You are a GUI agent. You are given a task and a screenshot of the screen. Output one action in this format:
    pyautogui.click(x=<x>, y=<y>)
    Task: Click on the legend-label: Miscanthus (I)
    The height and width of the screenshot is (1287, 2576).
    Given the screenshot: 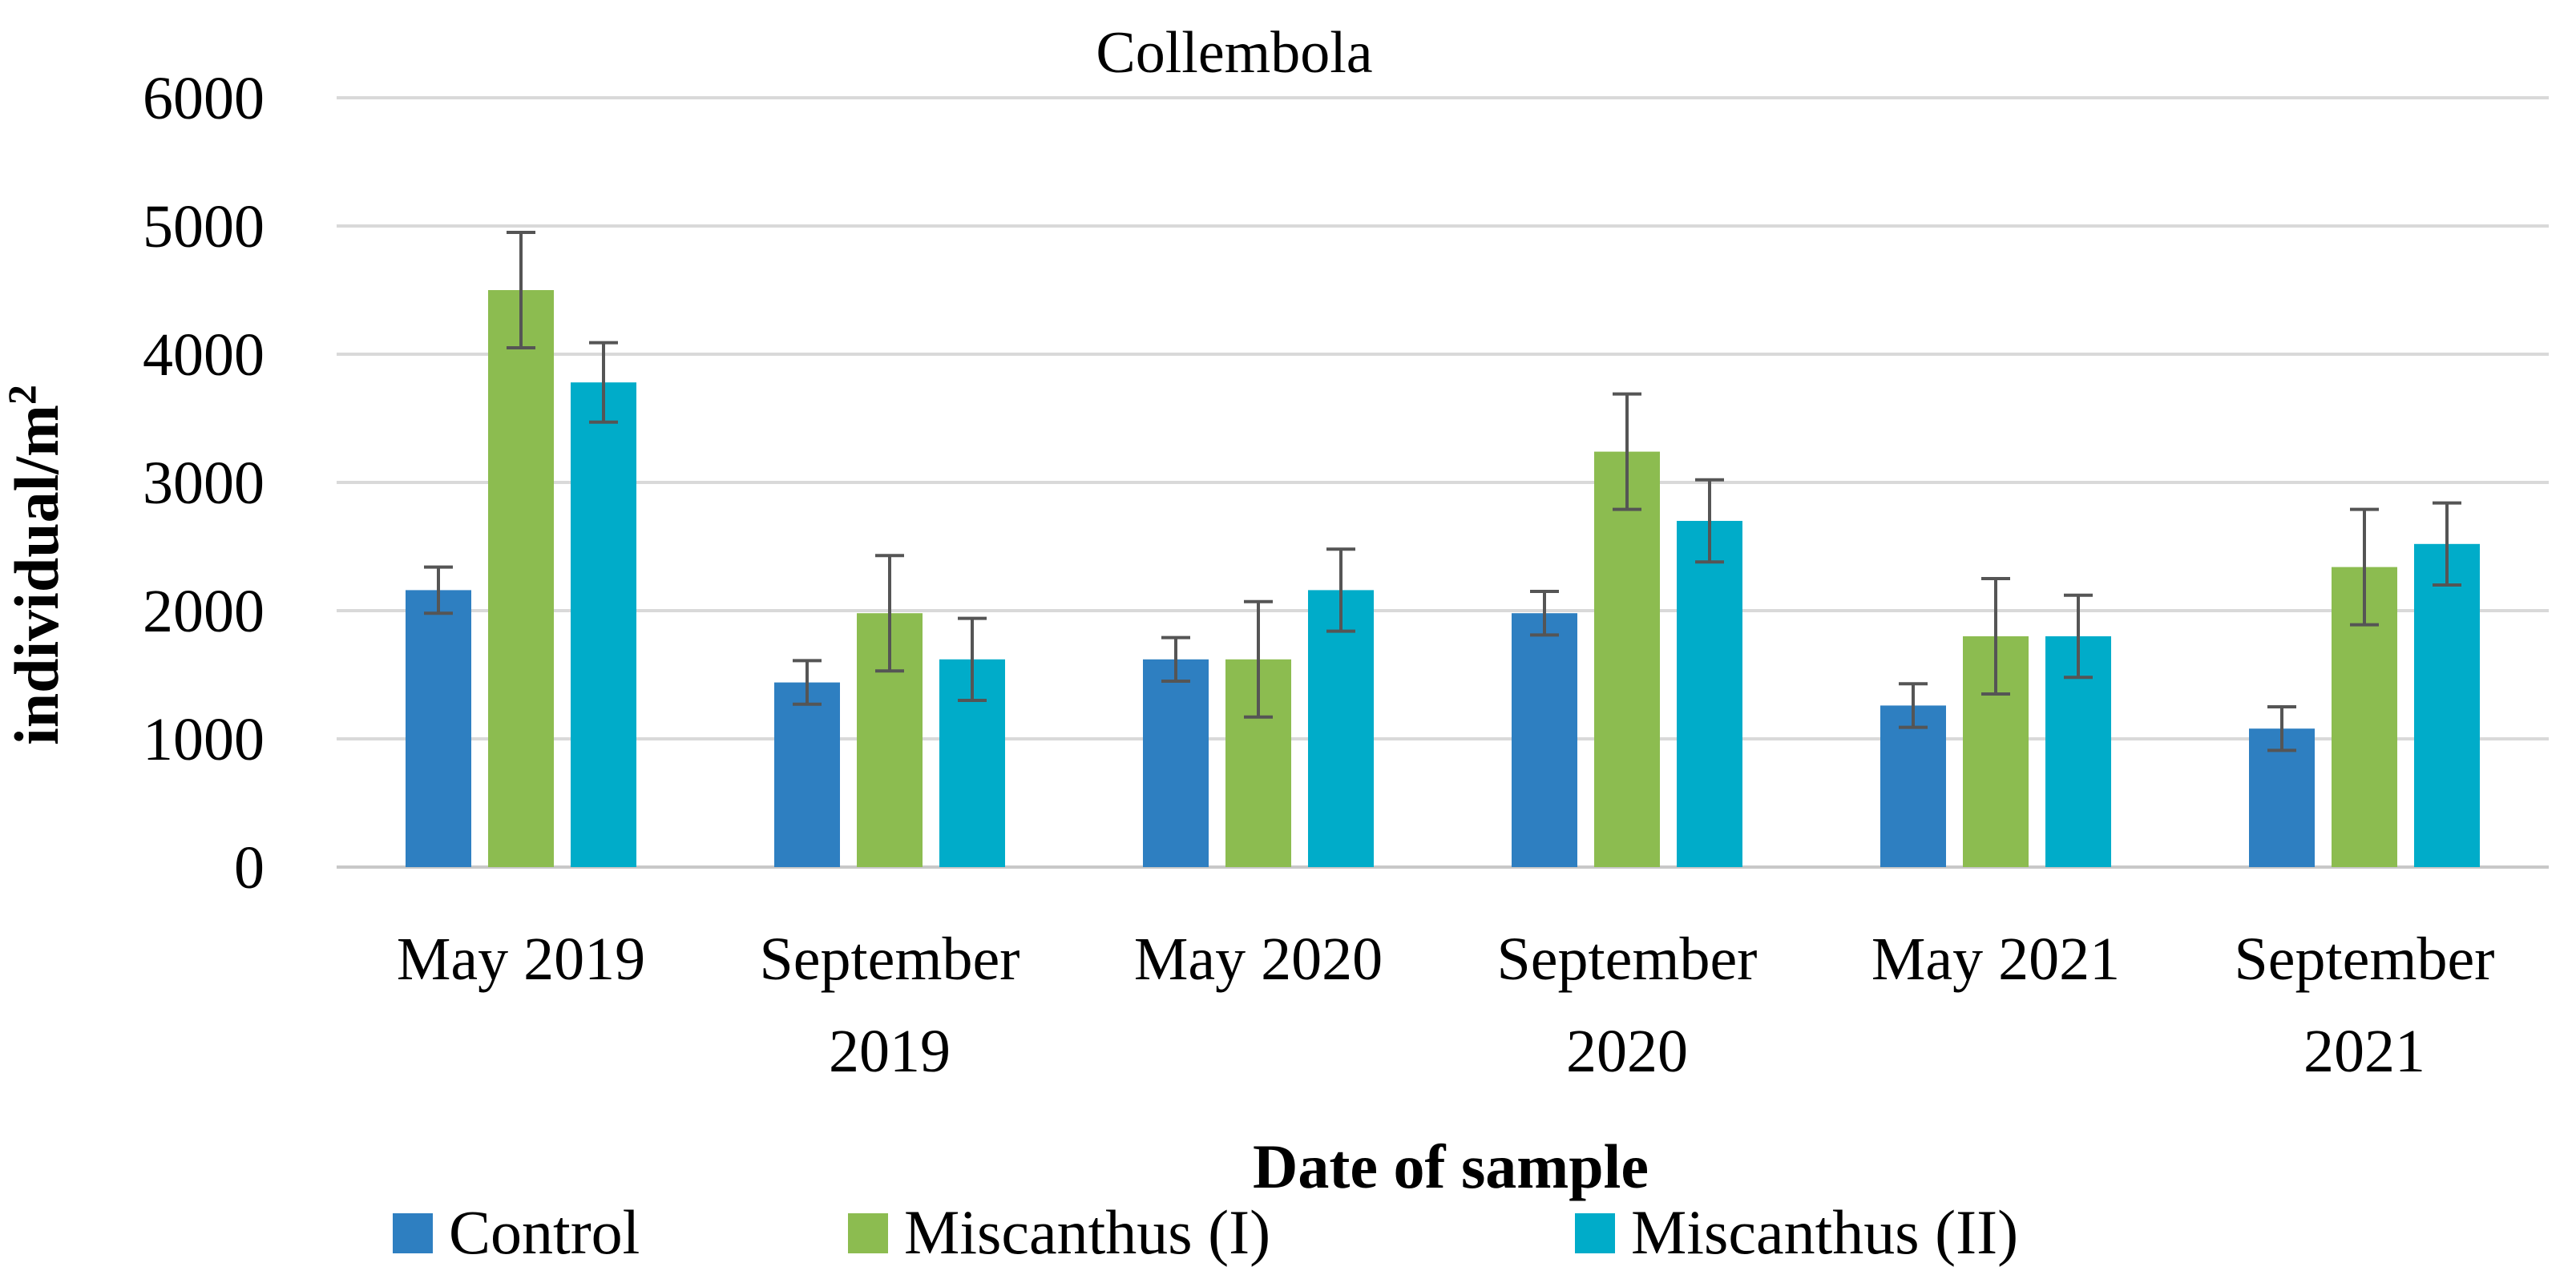 What is the action you would take?
    pyautogui.click(x=1087, y=1232)
    